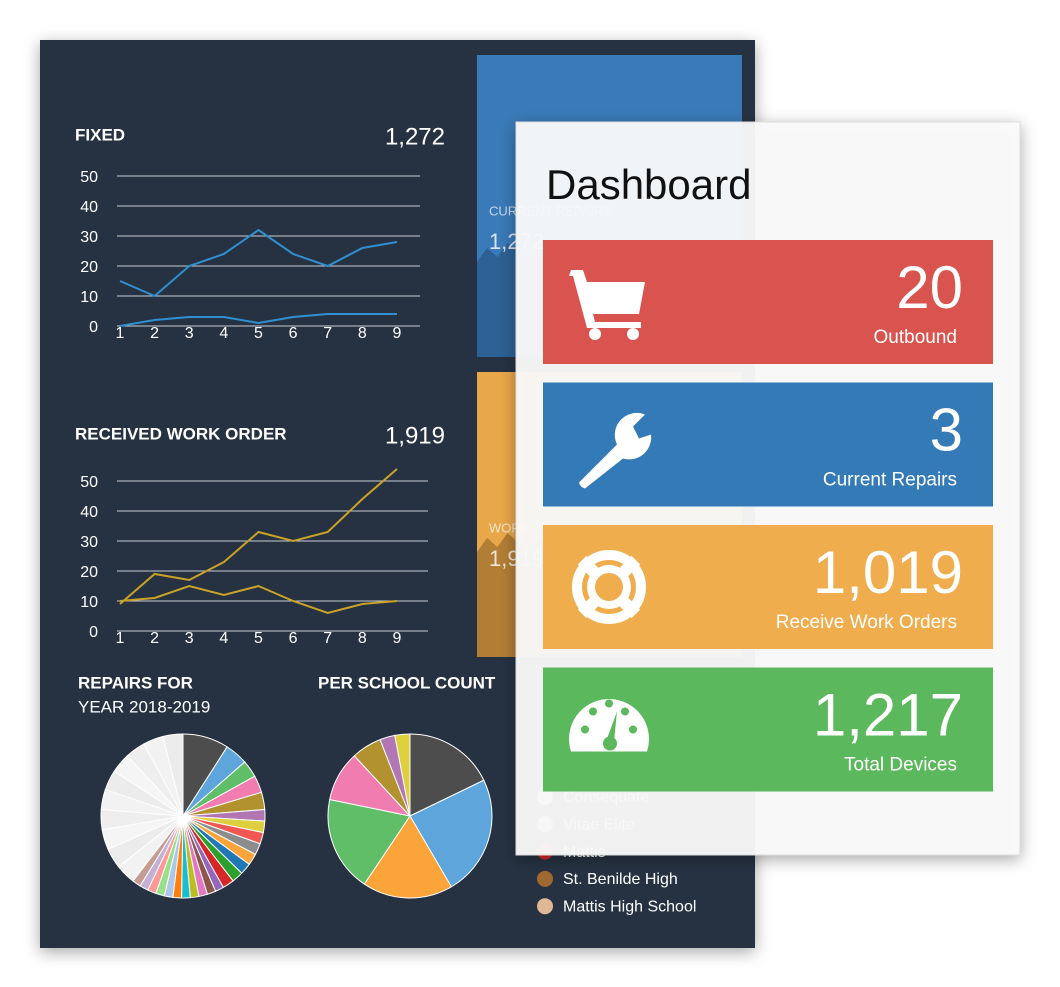 This screenshot has width=1060, height=987. Describe the element at coordinates (100, 134) in the screenshot. I see `chart-title: FIXED` at that location.